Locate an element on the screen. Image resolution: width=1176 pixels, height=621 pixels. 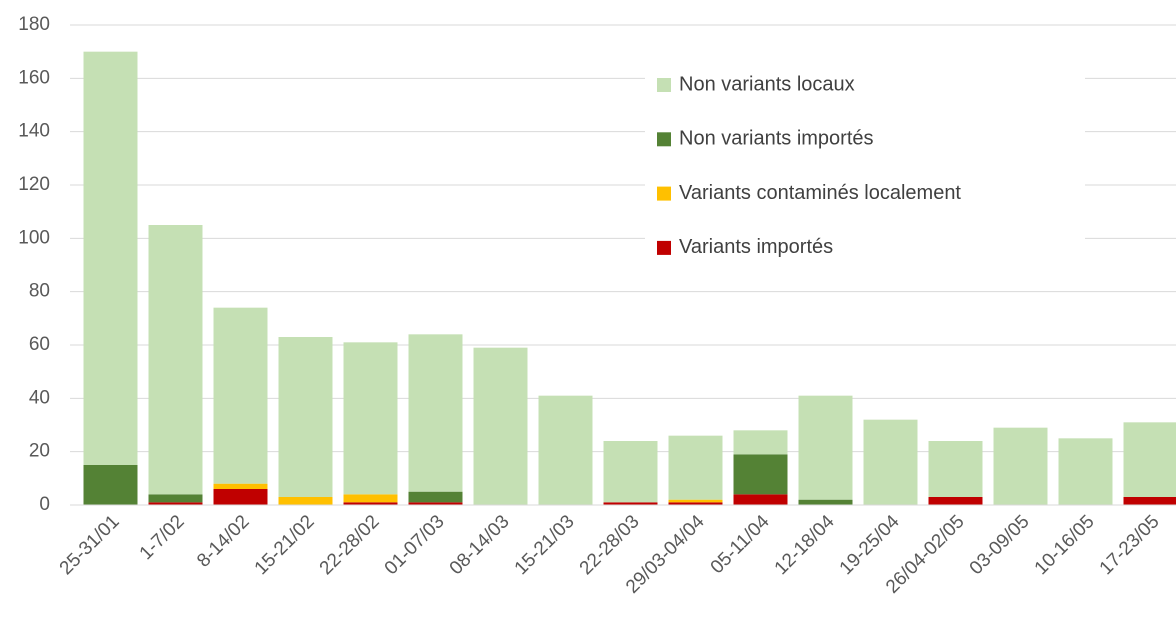
legend-label: Variants importés is located at coordinates (756, 247).